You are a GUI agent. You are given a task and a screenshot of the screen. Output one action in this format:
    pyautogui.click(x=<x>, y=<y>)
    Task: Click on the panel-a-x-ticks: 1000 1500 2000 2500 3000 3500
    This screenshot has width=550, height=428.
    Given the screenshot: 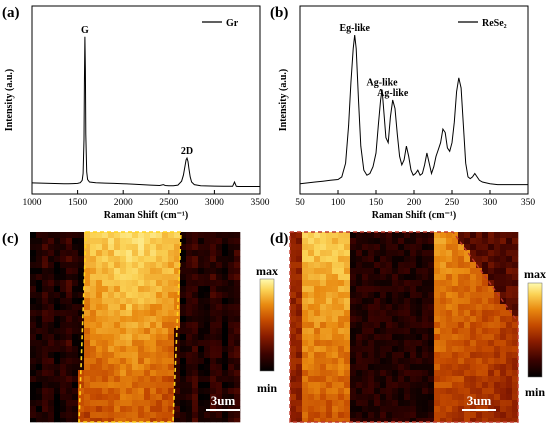 What is the action you would take?
    pyautogui.click(x=146, y=199)
    